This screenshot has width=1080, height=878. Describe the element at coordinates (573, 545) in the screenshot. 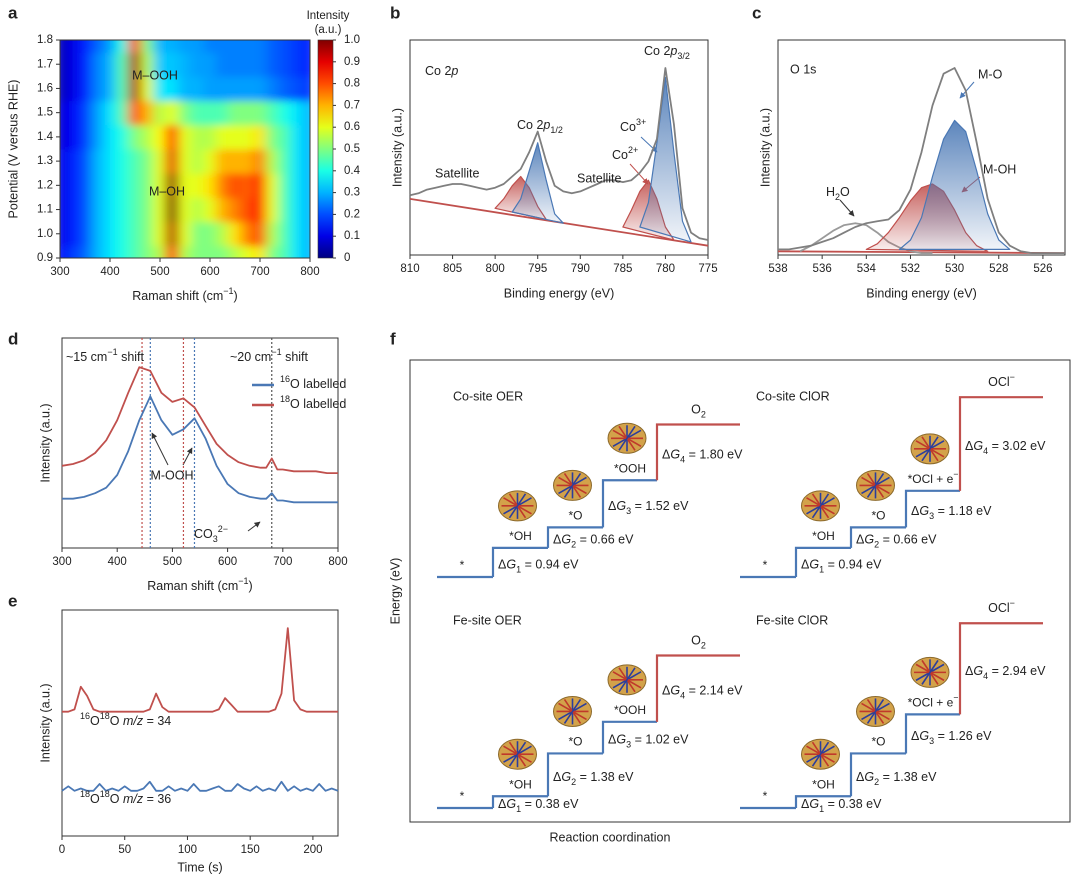

I see `text-part: 2` at that location.